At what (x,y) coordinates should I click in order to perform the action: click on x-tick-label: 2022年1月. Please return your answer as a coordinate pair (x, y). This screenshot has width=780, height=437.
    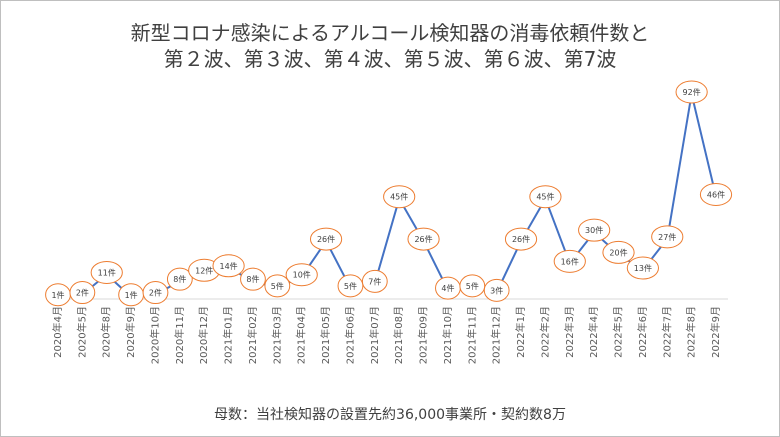
    Looking at the image, I should click on (520, 332).